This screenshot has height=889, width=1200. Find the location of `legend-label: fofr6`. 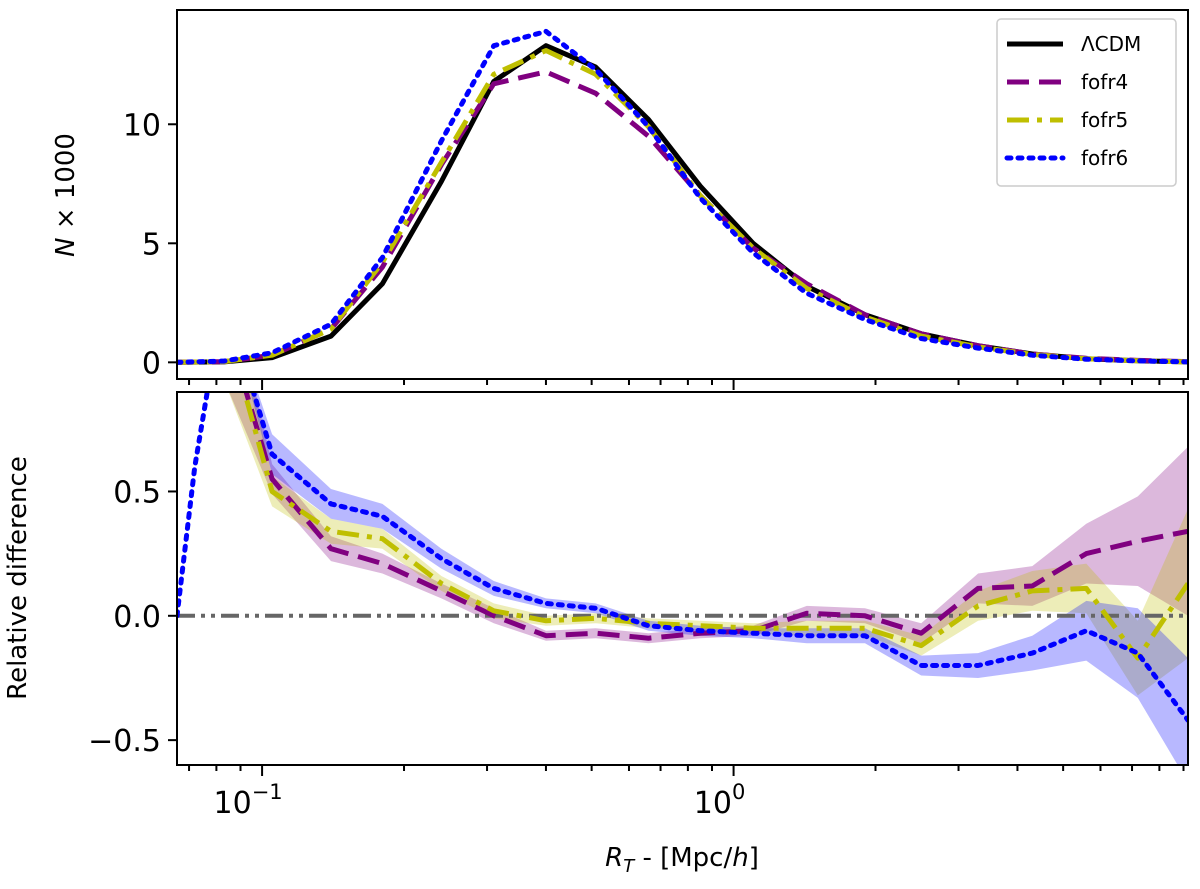

legend-label: fofr6 is located at coordinates (1104, 158).